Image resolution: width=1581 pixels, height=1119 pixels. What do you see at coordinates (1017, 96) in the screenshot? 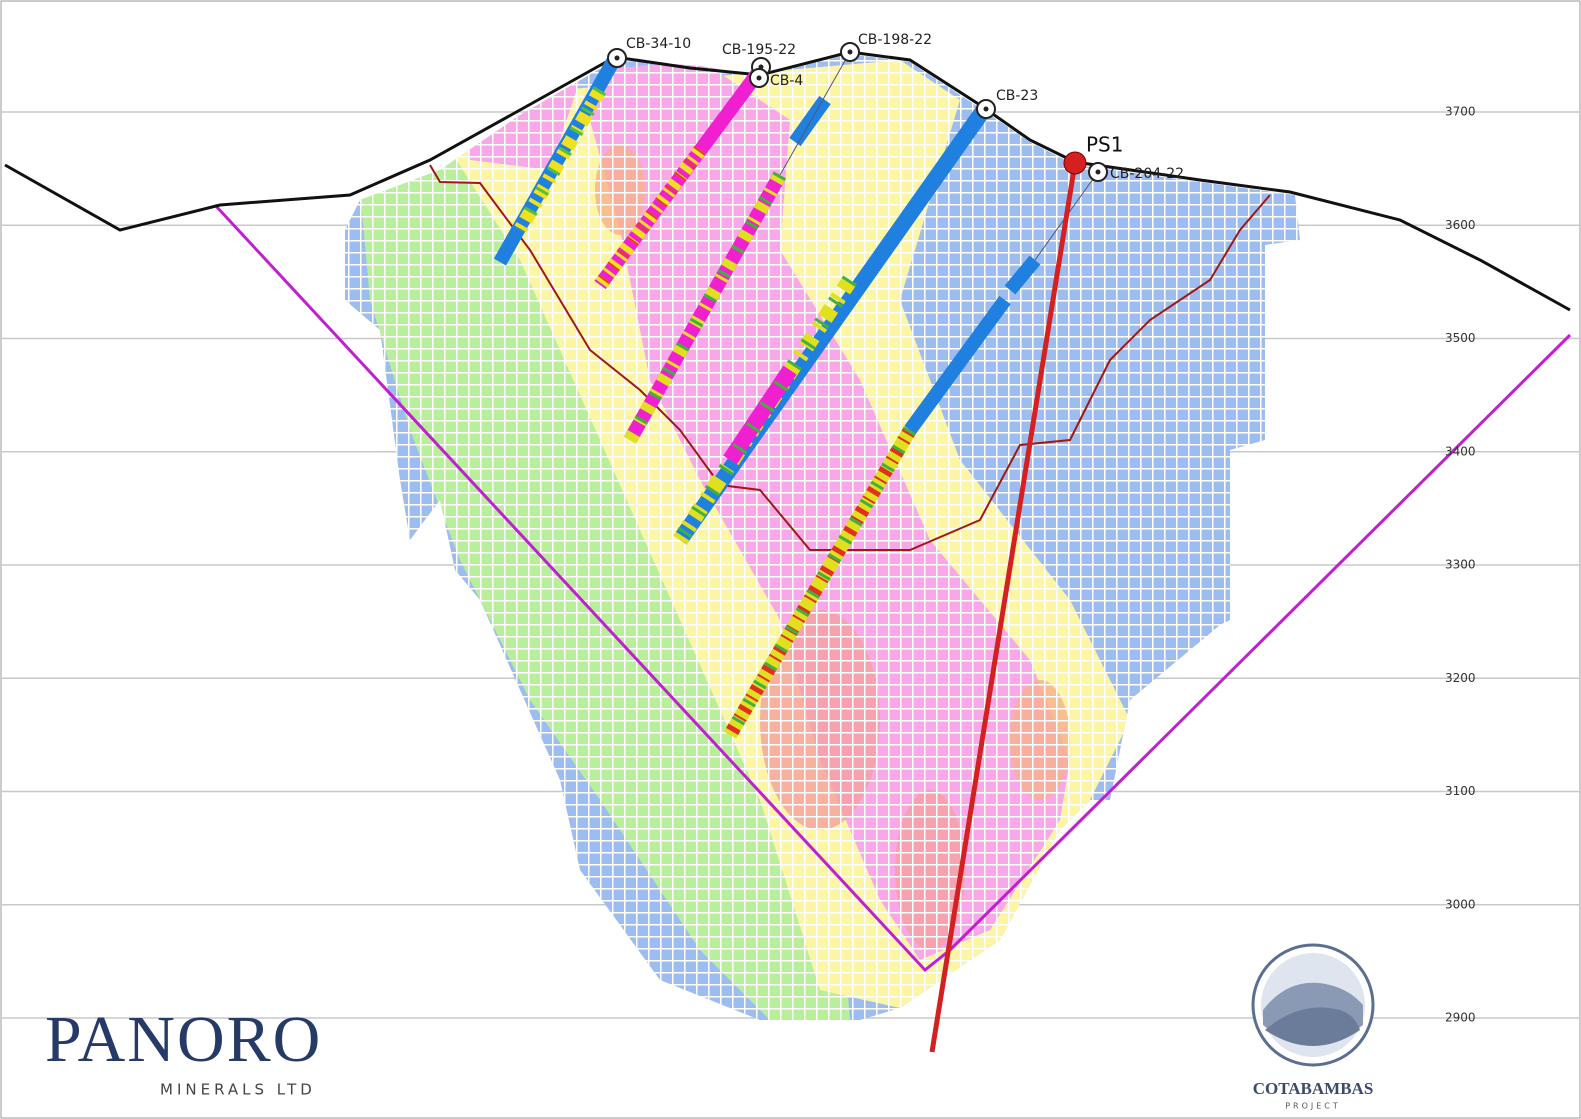
I see `hole-label: CB-23` at bounding box center [1017, 96].